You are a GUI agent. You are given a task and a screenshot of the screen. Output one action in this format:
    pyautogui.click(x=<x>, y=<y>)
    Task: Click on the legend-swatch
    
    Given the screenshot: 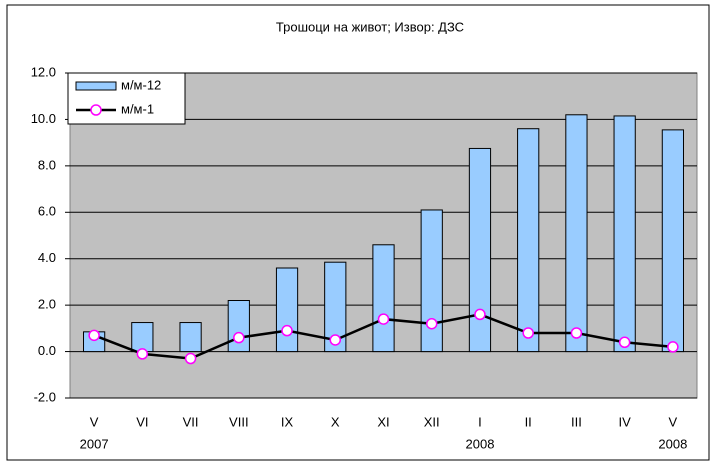 What is the action you would take?
    pyautogui.click(x=96, y=86)
    